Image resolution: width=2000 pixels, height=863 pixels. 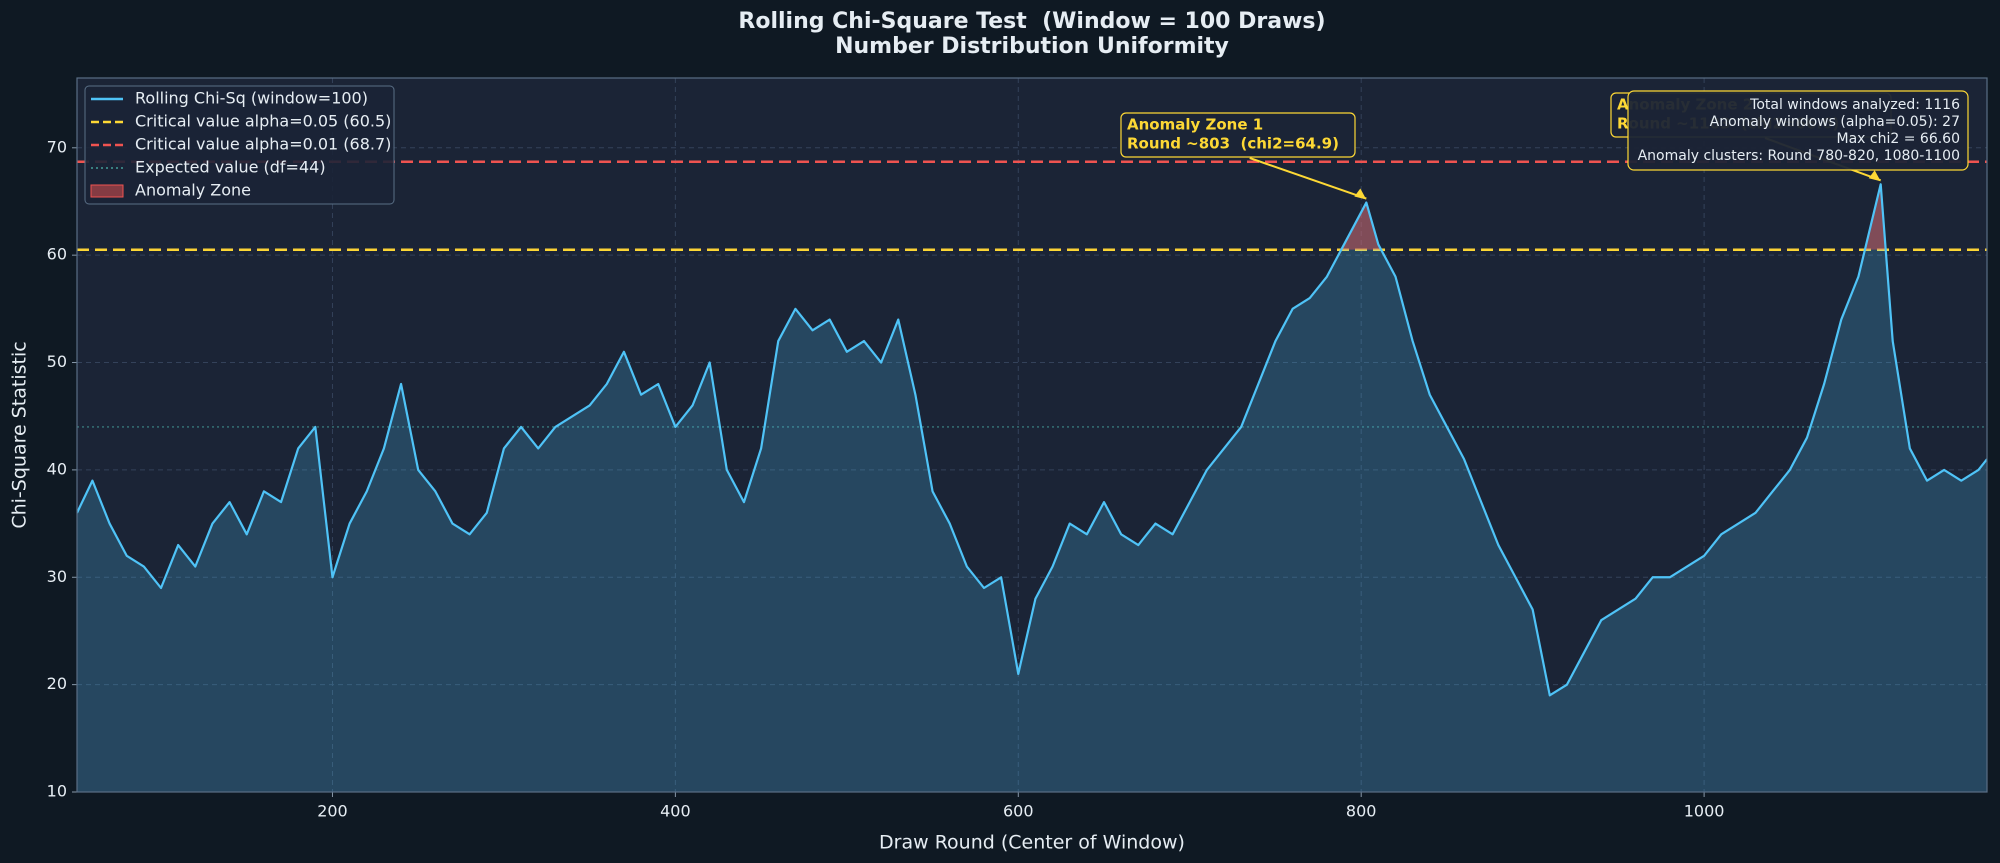 What do you see at coordinates (1308, 178) in the screenshot?
I see `annotation-arrow` at bounding box center [1308, 178].